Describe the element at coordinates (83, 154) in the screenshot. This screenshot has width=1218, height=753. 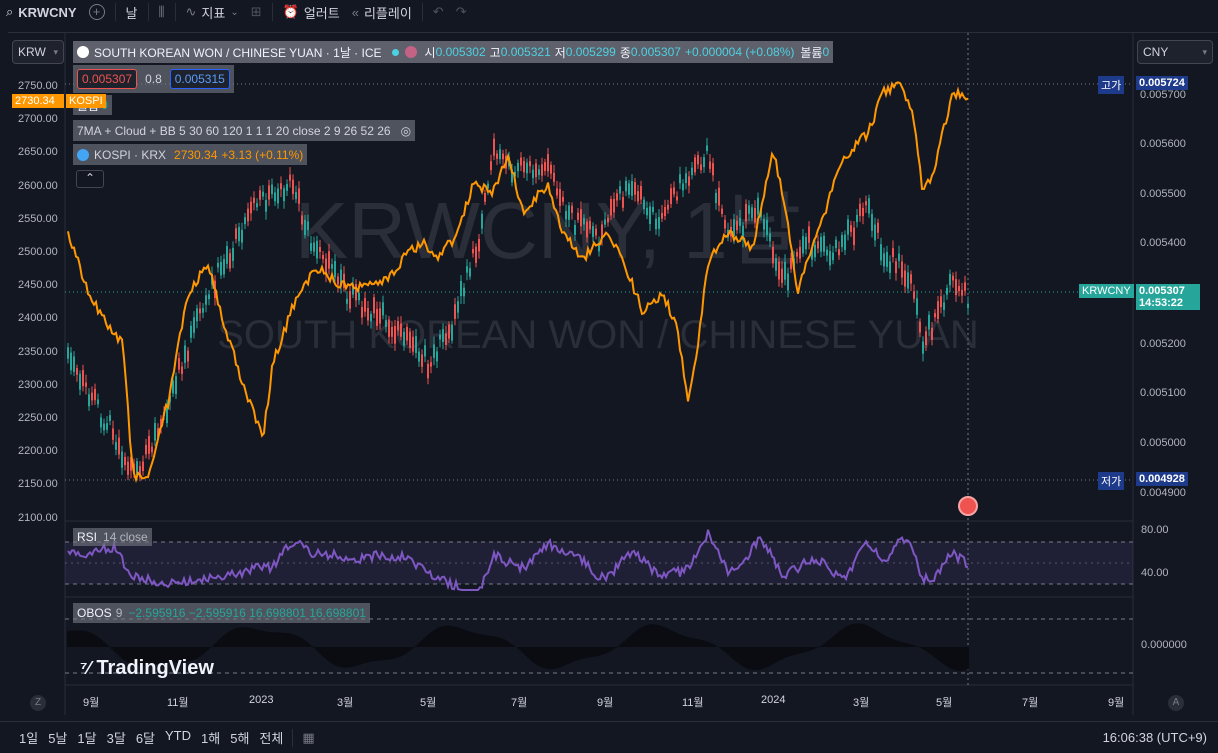
I see `kospi-logo-icon` at that location.